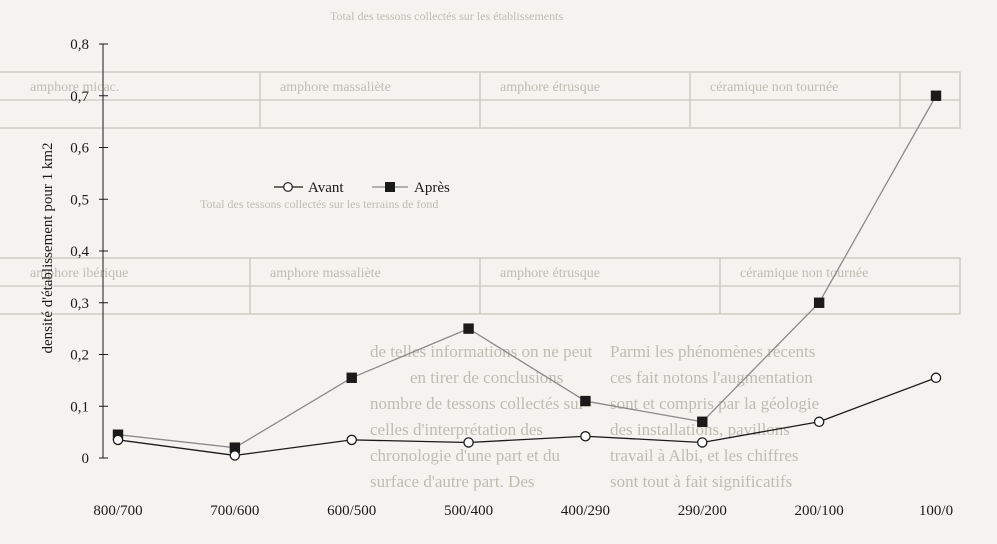 Image resolution: width=997 pixels, height=544 pixels. Describe the element at coordinates (79, 45) in the screenshot. I see `y-tick-label: 0,8` at that location.